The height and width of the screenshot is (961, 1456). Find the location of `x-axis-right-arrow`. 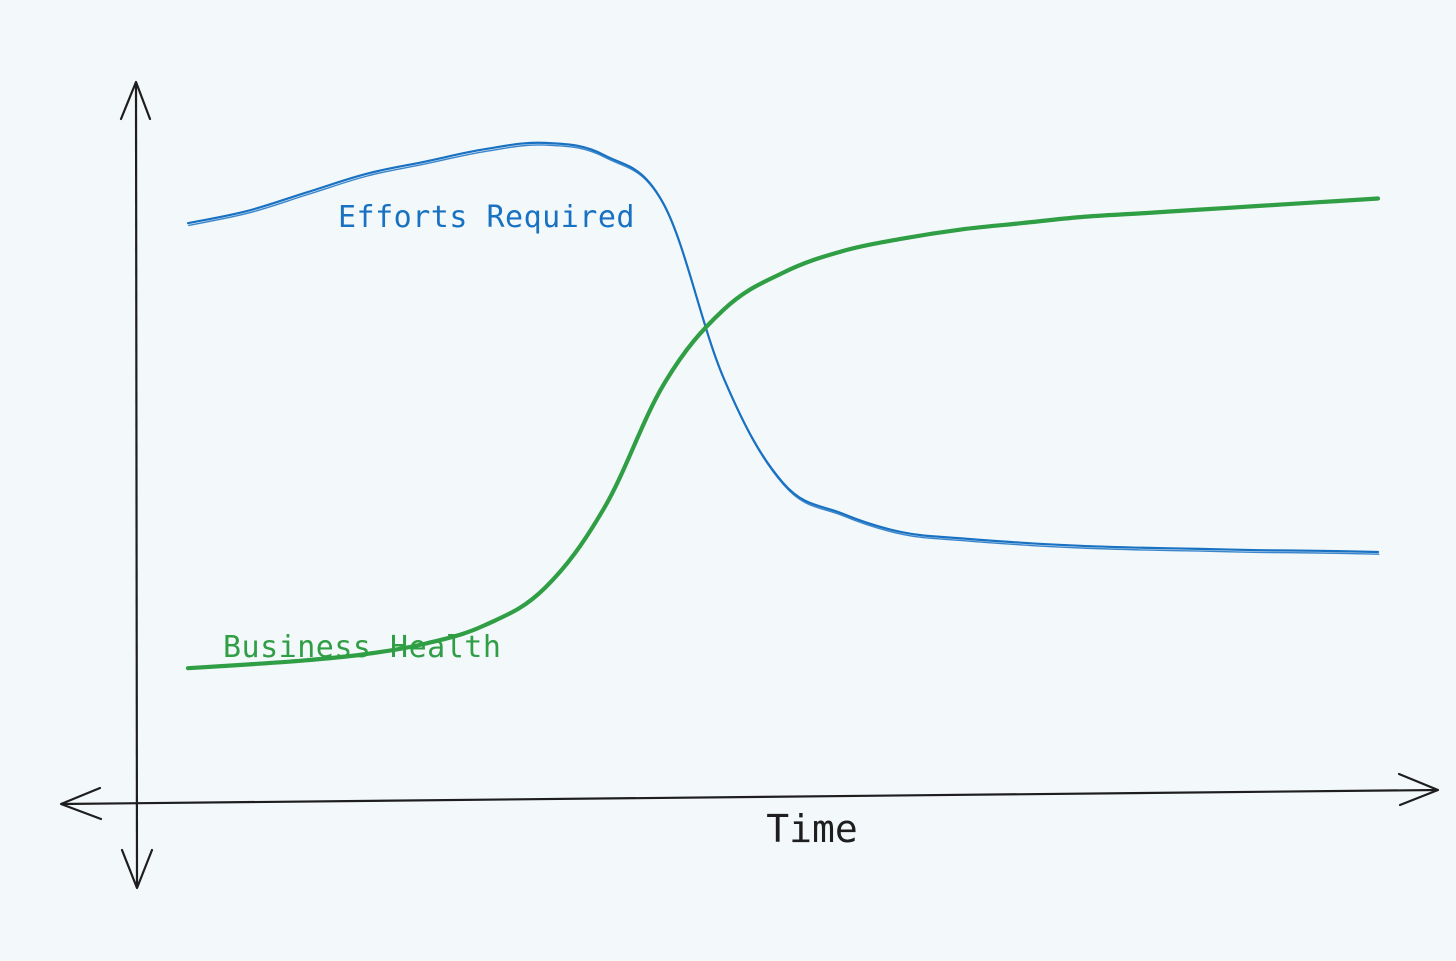

x-axis-right-arrow is located at coordinates (1418, 789).